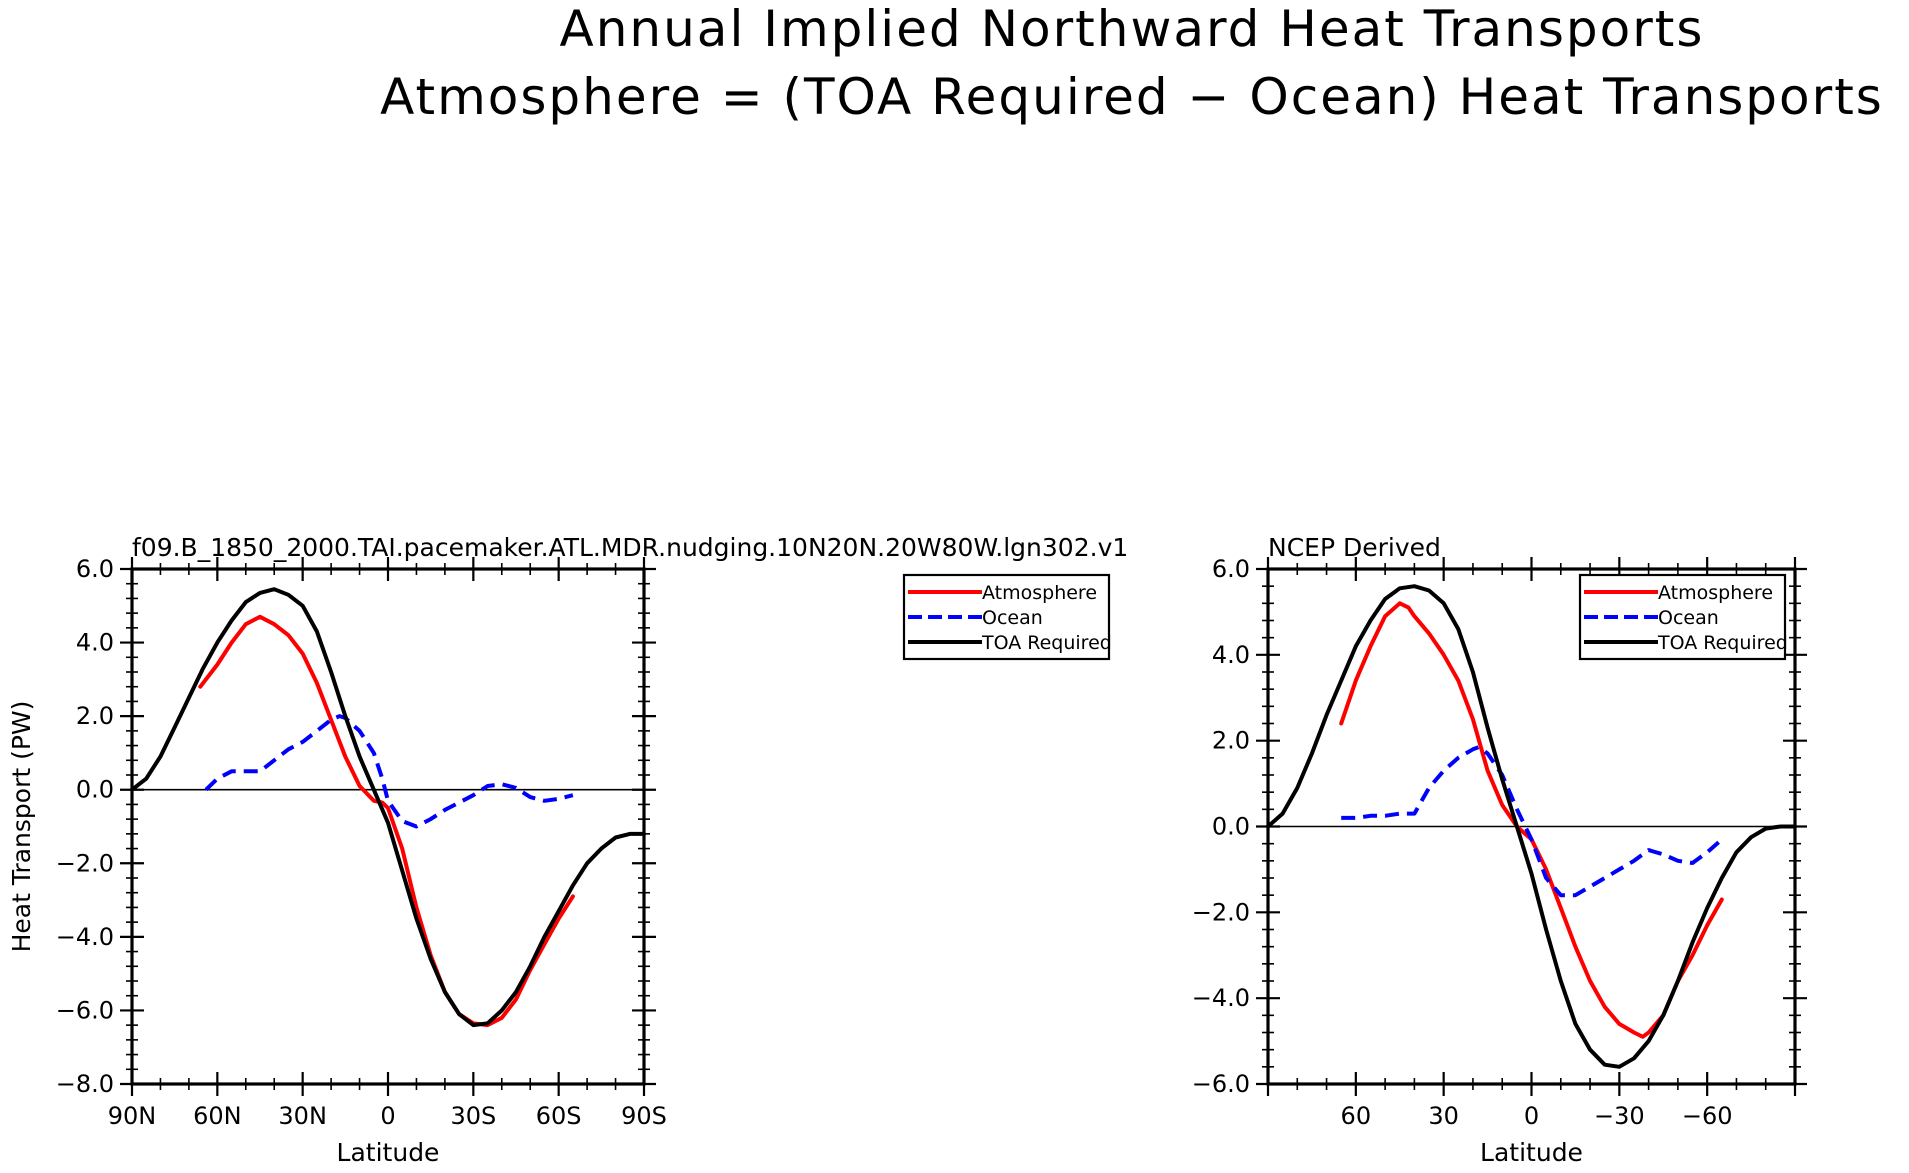 Image resolution: width=1909 pixels, height=1173 pixels. I want to click on x-tick-label: 30S, so click(473, 1116).